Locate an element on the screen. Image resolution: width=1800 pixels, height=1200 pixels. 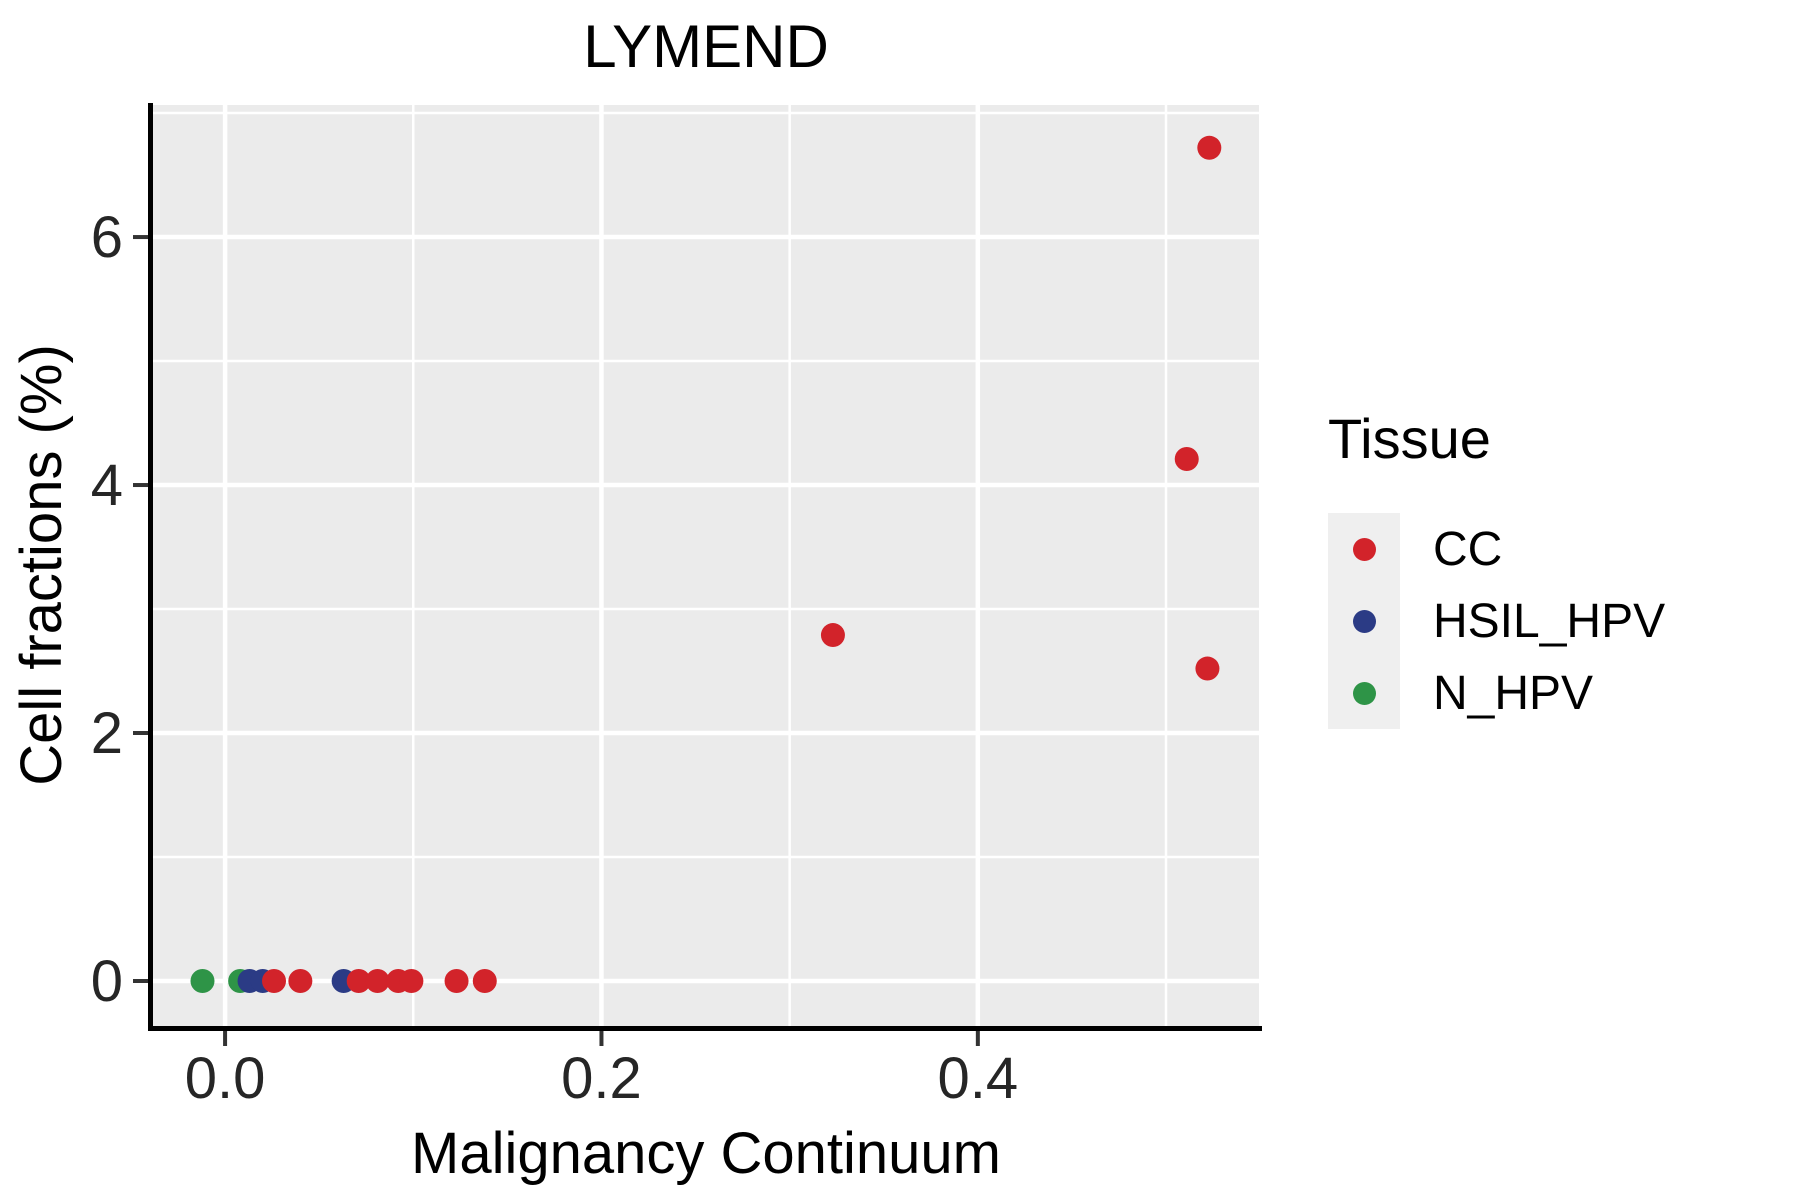
y-tick-label: 0 is located at coordinates (107, 981).